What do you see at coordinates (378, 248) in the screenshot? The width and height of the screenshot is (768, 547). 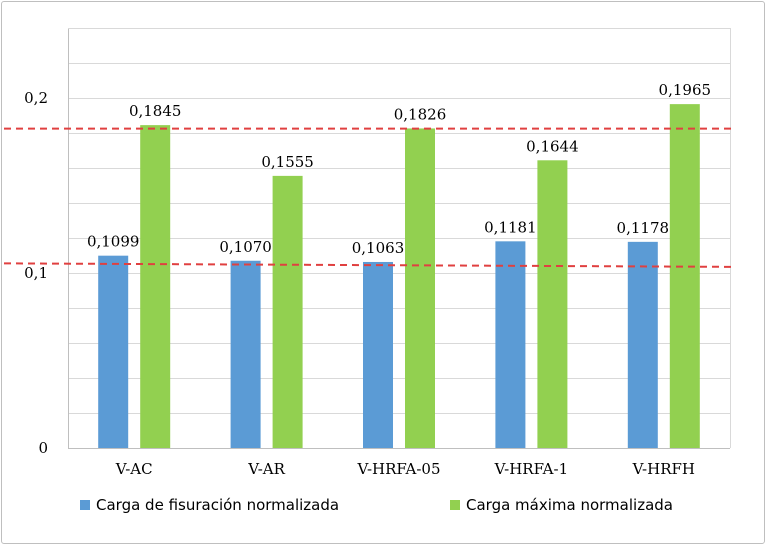 I see `data-label: 0,1063` at bounding box center [378, 248].